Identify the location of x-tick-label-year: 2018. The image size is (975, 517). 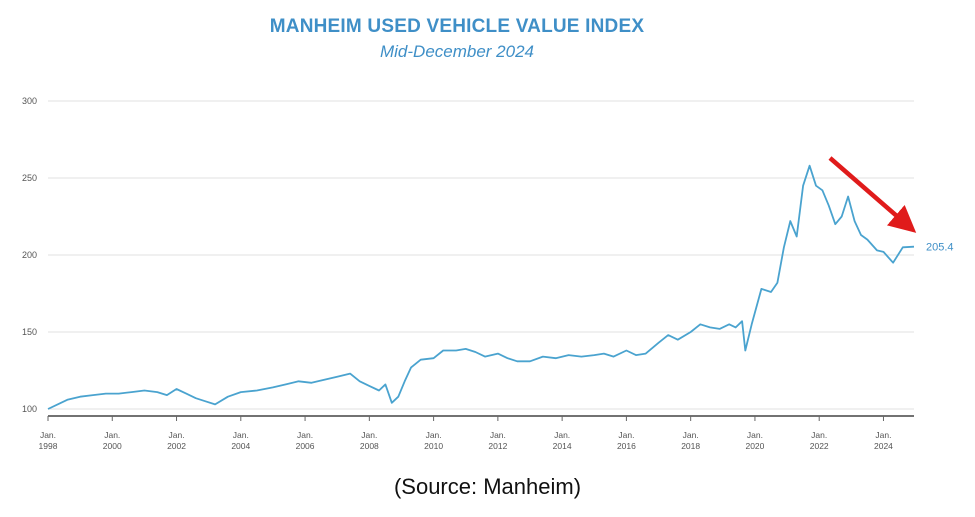
(690, 446).